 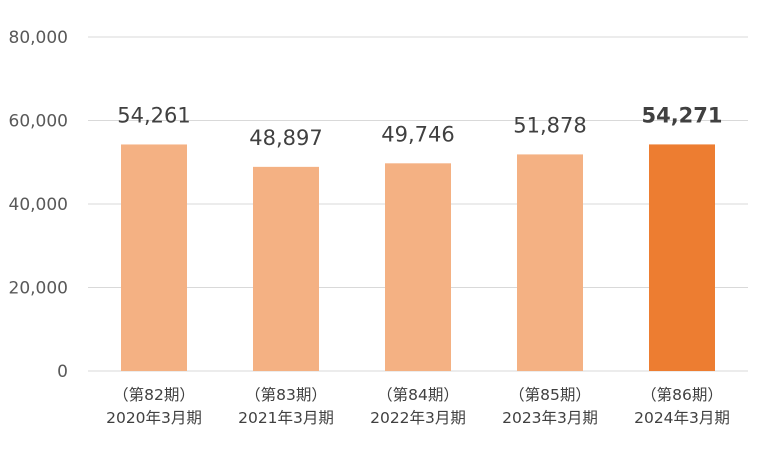 I want to click on x-tick-label: 2024年3月期, so click(x=682, y=418).